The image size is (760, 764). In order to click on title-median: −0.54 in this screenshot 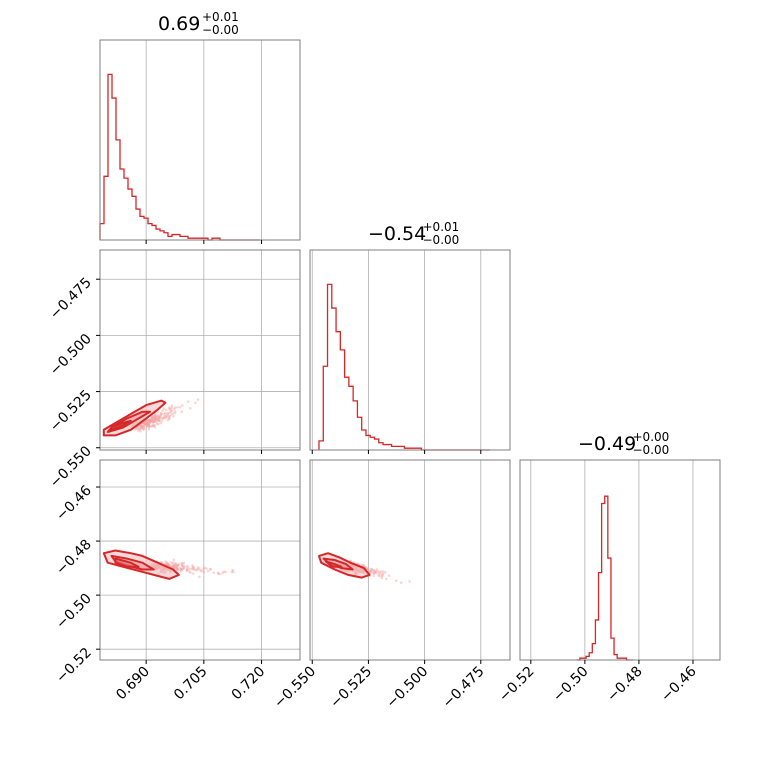, I will do `click(397, 234)`.